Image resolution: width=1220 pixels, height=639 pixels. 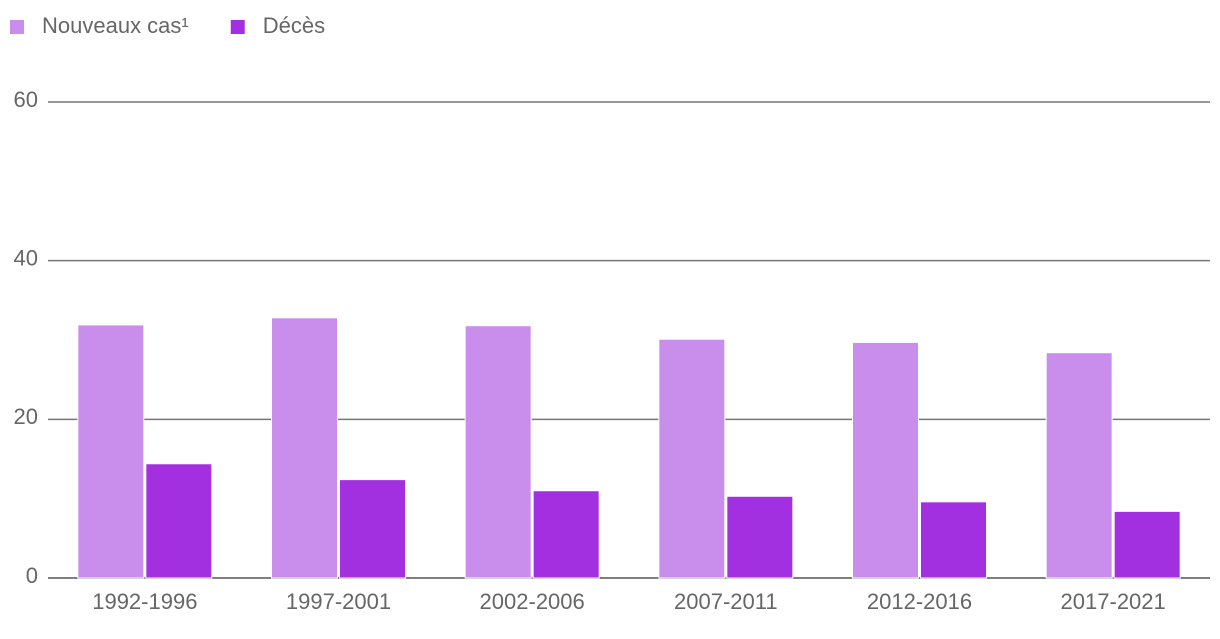 I want to click on x-tick-label: 2012-2016, so click(x=919, y=601).